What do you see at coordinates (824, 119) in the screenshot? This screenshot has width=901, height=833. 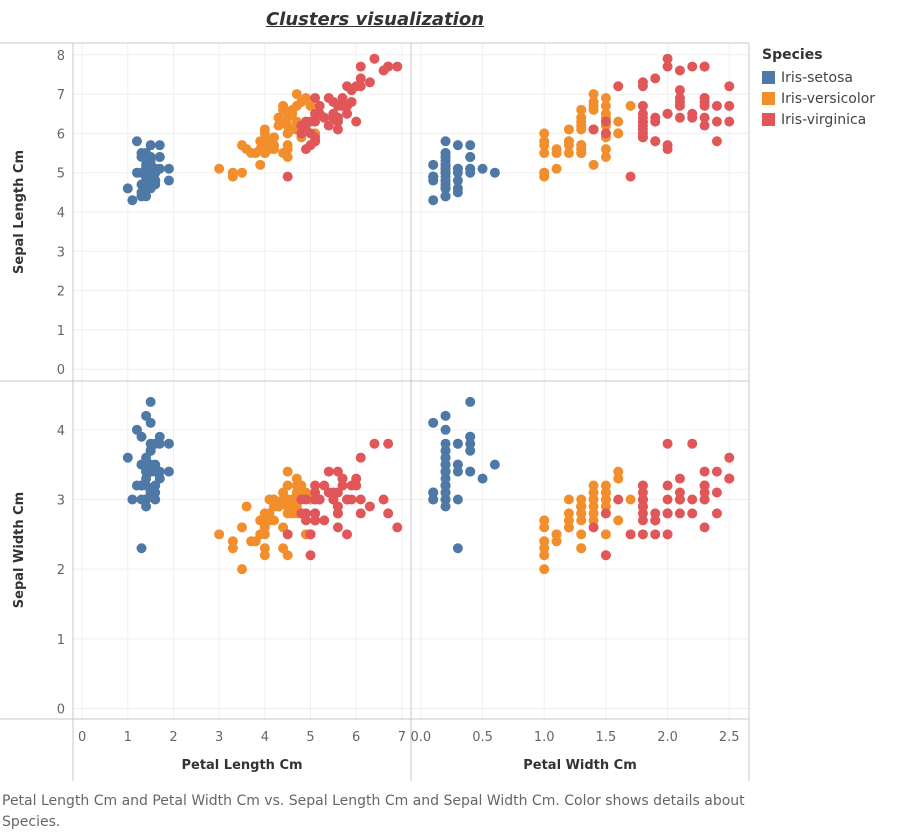 I see `legend-label-virginica: Iris-virginica` at bounding box center [824, 119].